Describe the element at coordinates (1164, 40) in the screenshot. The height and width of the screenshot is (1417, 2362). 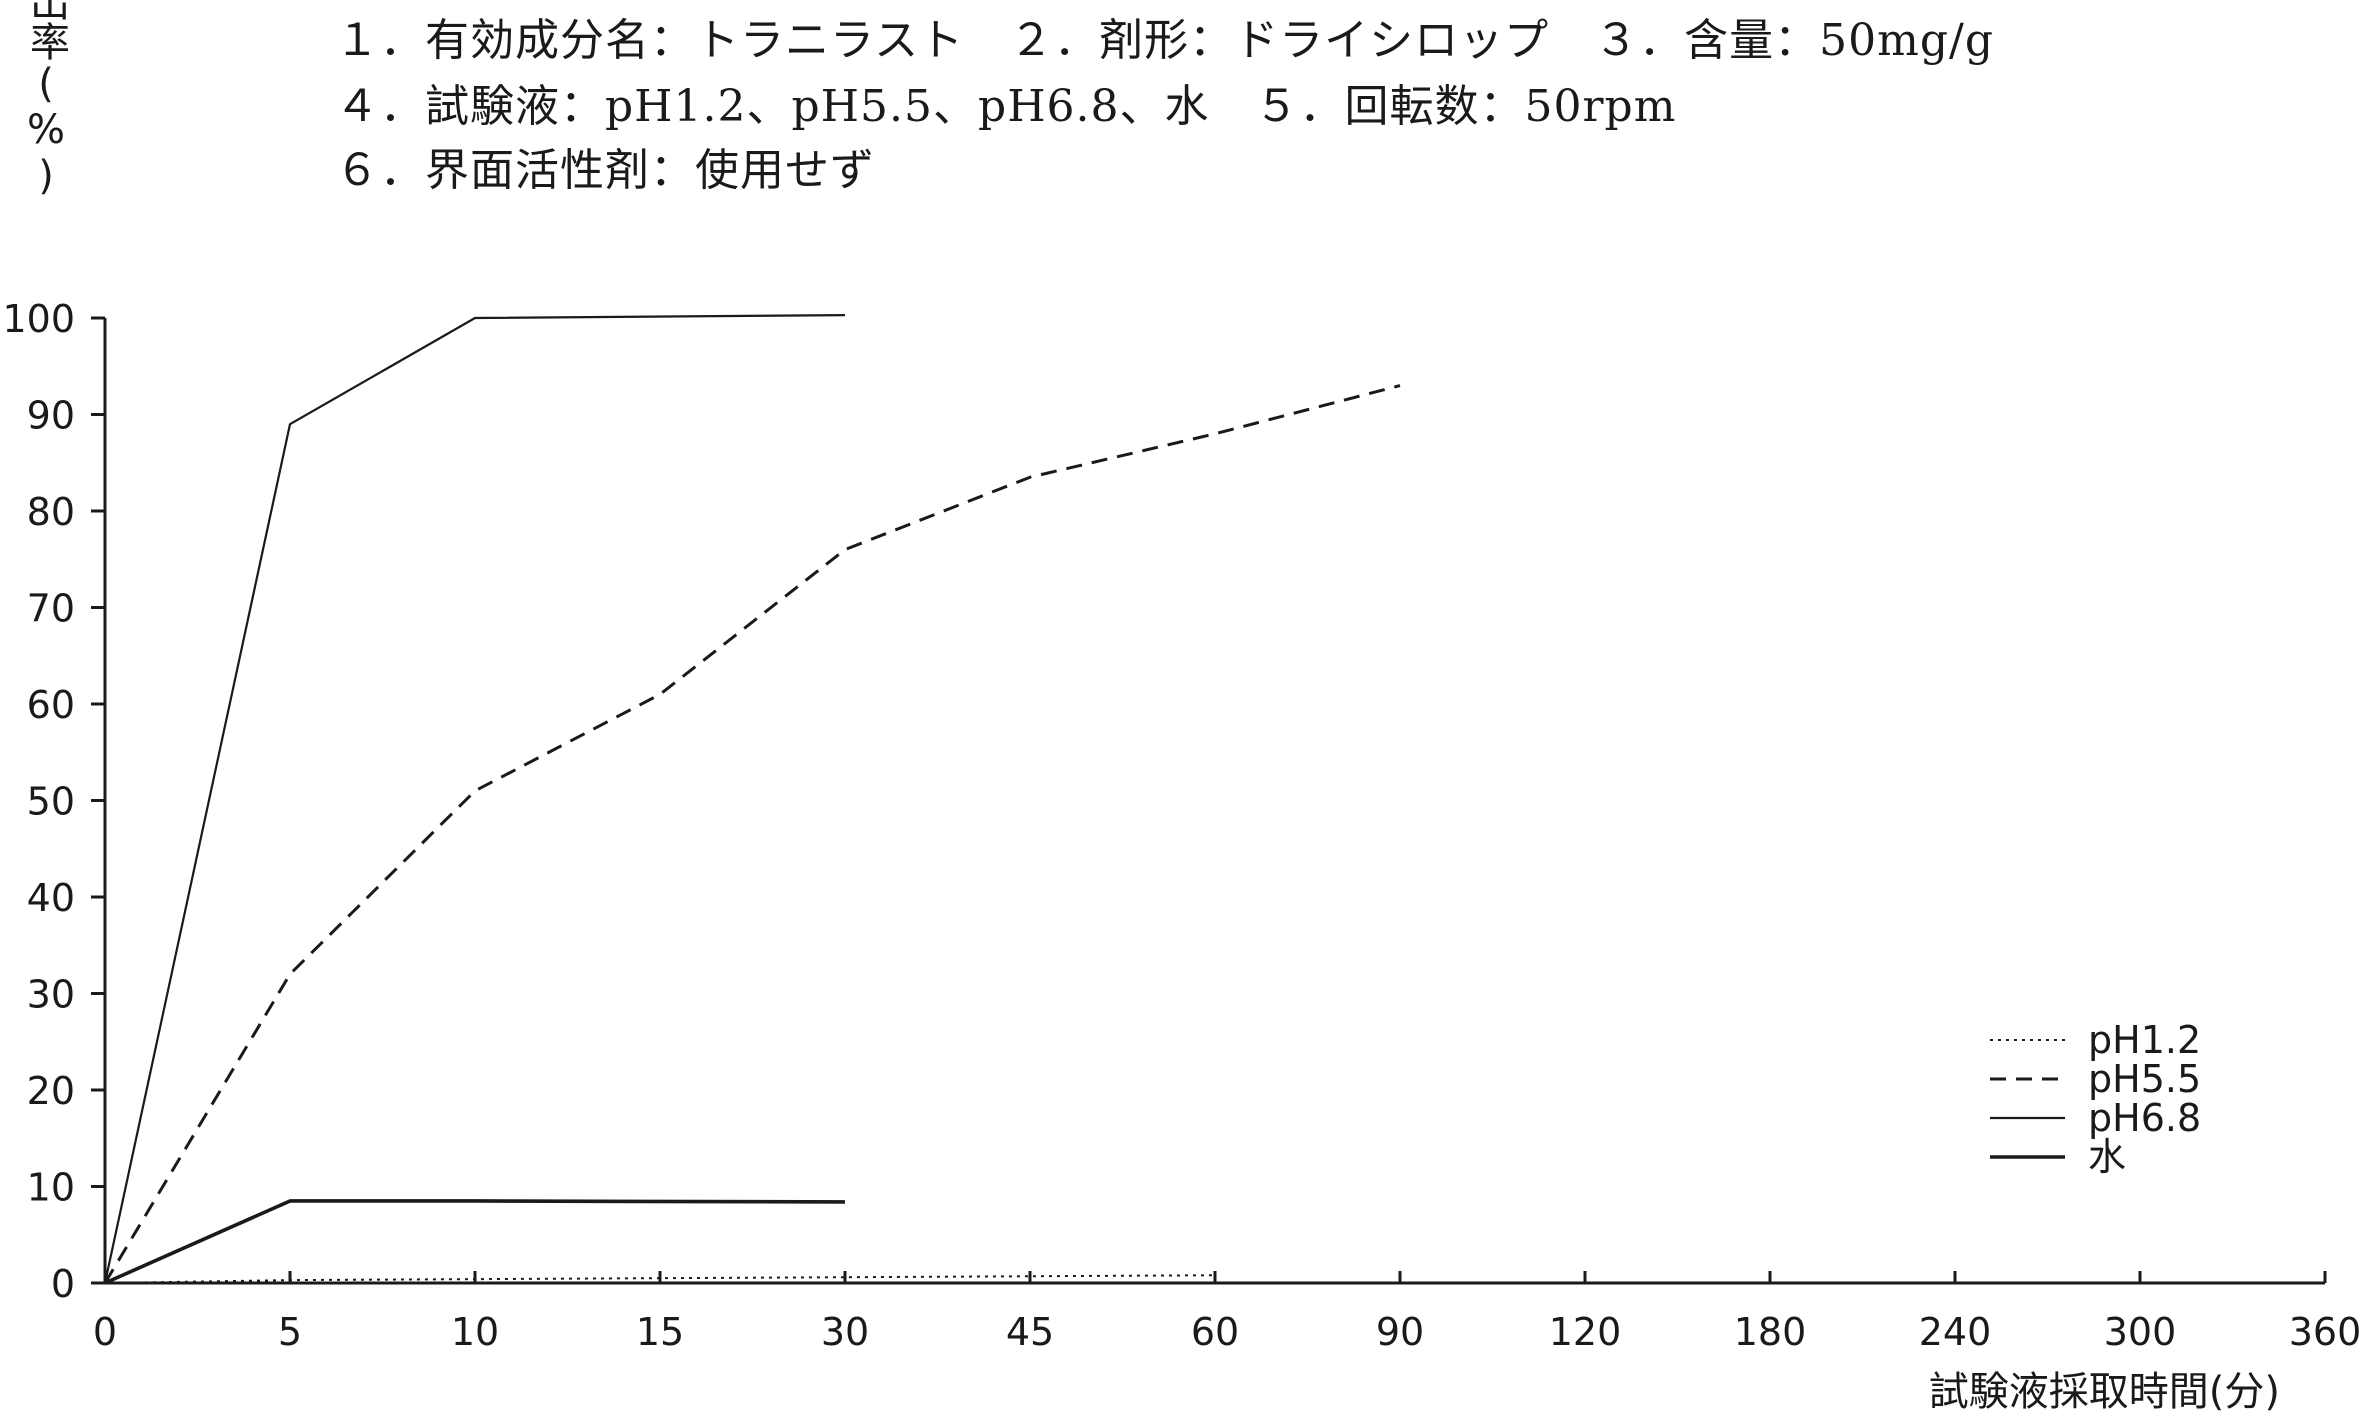
I see `condition-line-1: １．有効成分名：トラニラスト ２．剤形：ドライシロップ ３．含量：50mg/g` at that location.